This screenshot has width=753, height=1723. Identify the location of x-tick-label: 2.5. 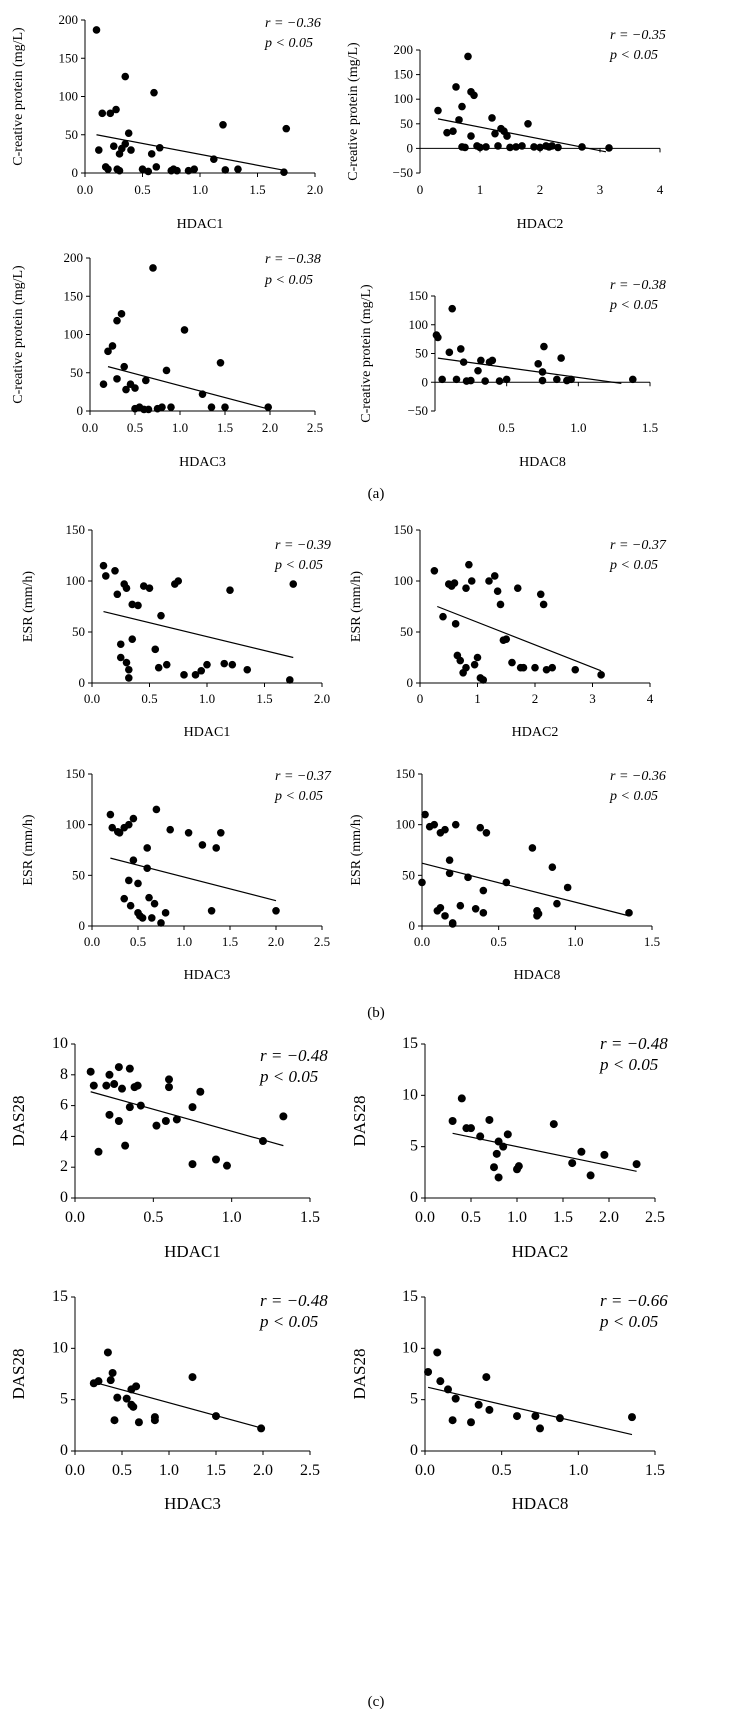
(310, 1470).